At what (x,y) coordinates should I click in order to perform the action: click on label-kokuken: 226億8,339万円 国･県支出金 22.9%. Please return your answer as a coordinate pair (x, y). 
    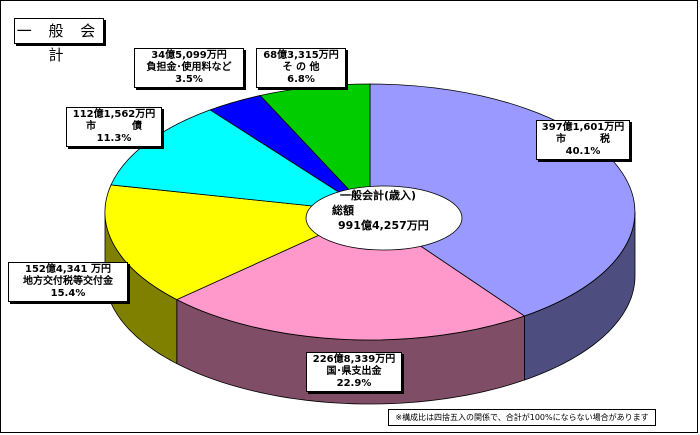
    Looking at the image, I should click on (354, 372).